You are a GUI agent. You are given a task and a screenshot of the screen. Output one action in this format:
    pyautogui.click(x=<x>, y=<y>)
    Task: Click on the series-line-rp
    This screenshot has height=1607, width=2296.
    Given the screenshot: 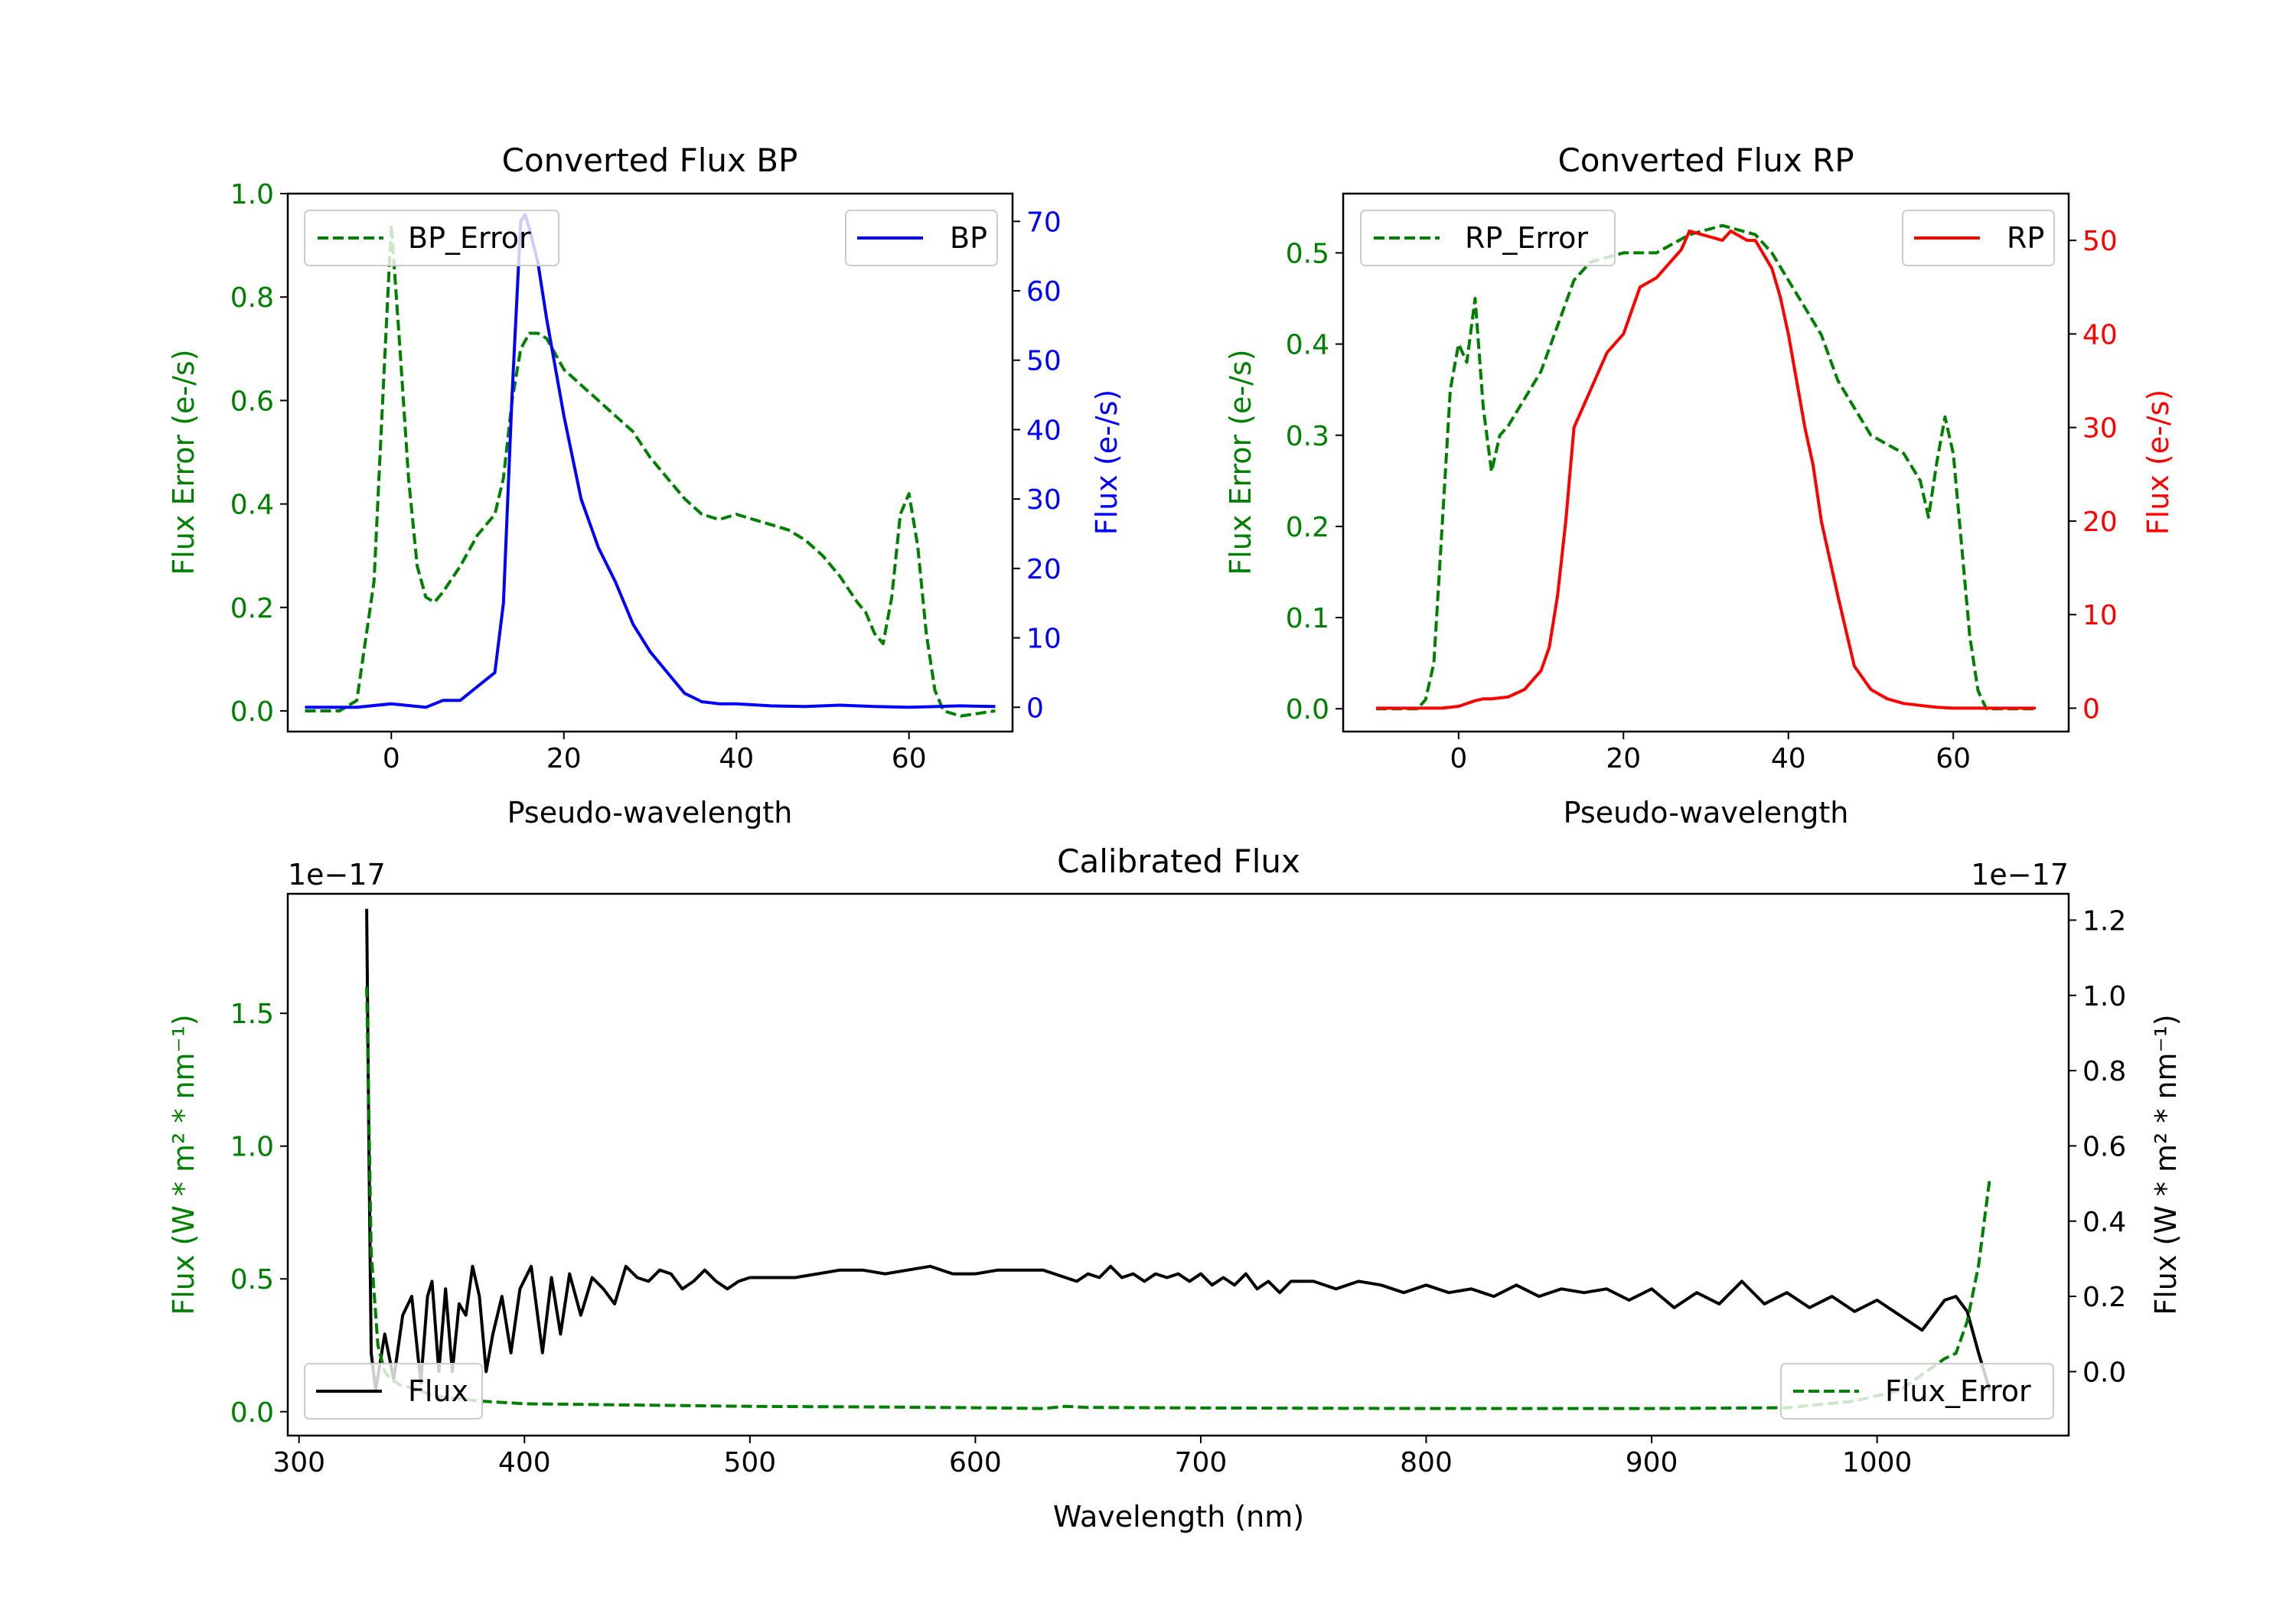 What is the action you would take?
    pyautogui.click(x=1706, y=469)
    